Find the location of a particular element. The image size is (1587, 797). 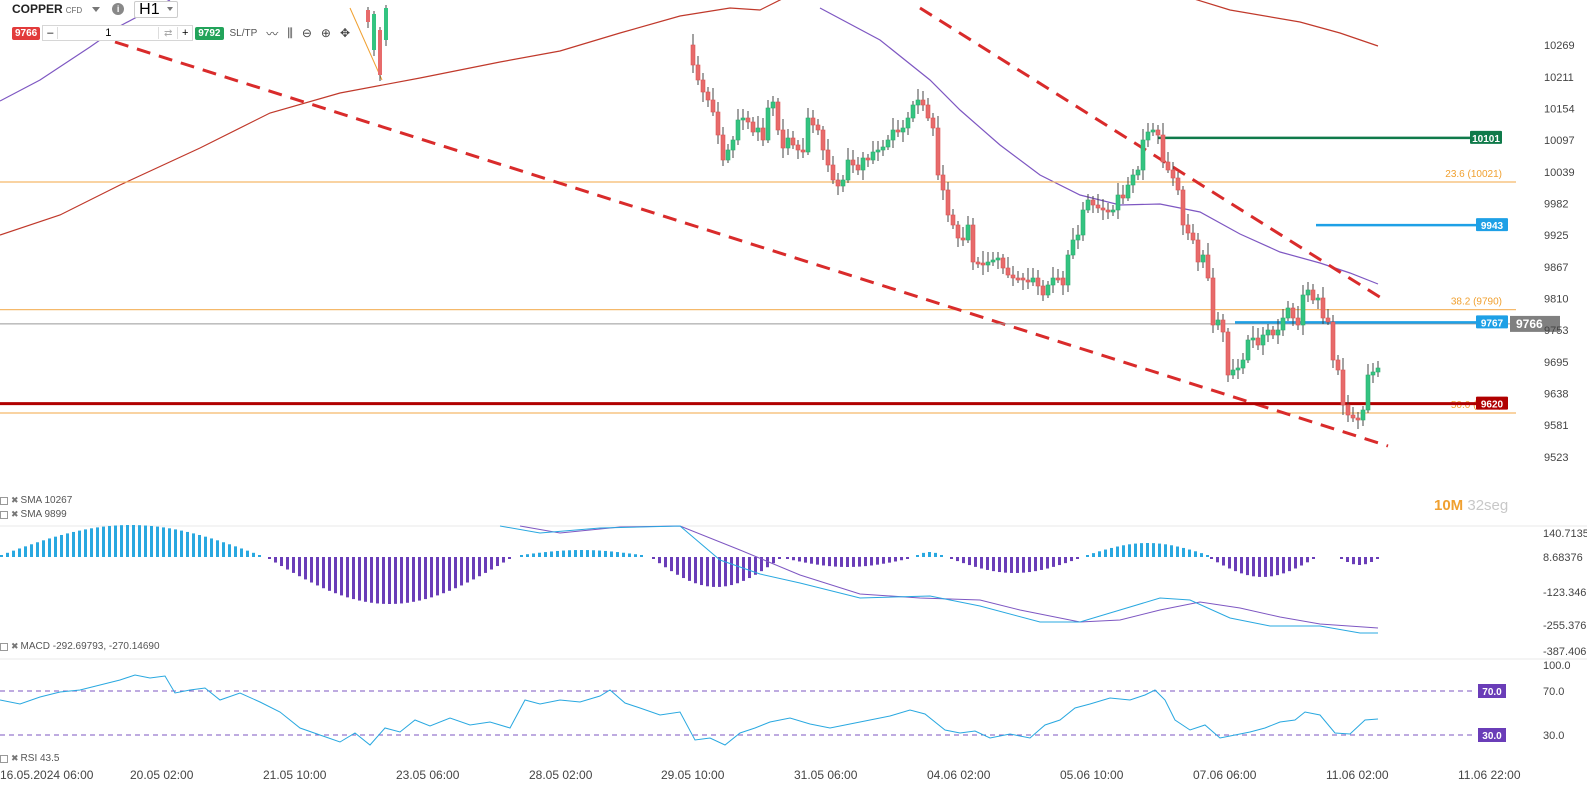

macd-legend: ✖ MACD -292.69793, -270.14690 is located at coordinates (80, 646).